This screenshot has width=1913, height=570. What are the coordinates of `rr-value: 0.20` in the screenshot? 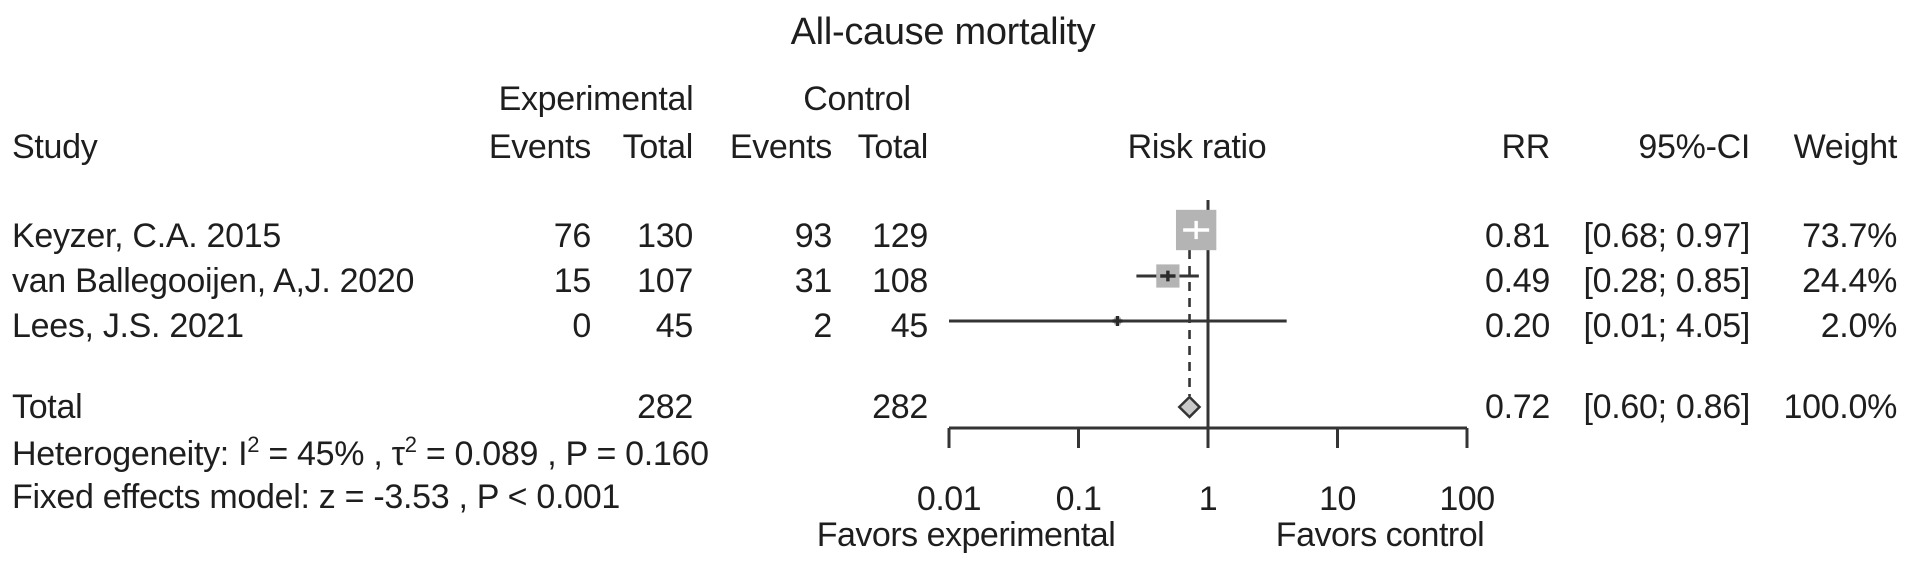 It's located at (1517, 326).